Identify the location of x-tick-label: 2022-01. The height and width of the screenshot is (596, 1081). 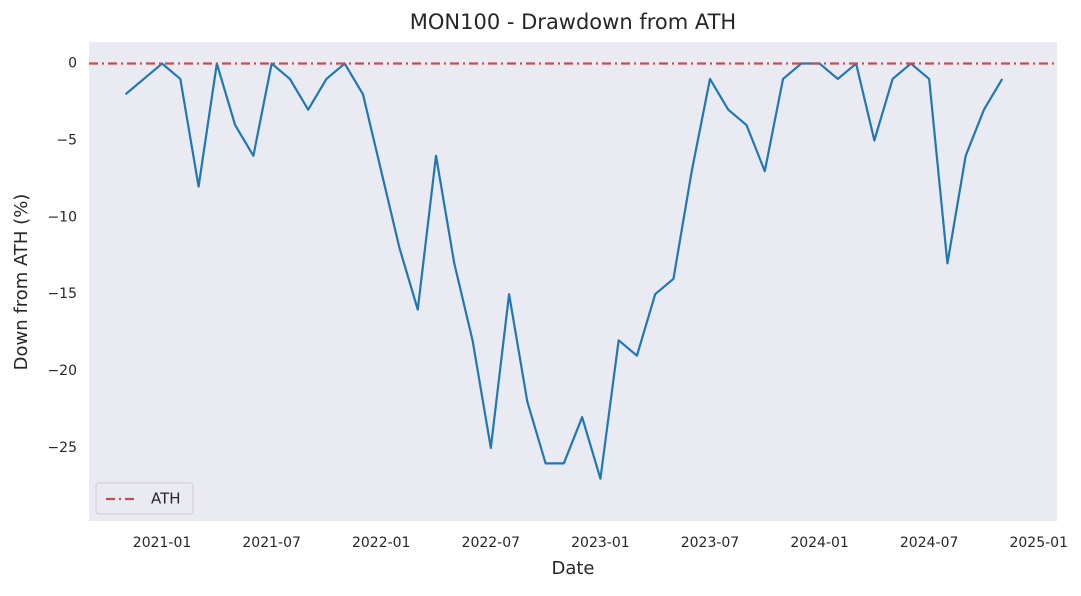
(381, 543).